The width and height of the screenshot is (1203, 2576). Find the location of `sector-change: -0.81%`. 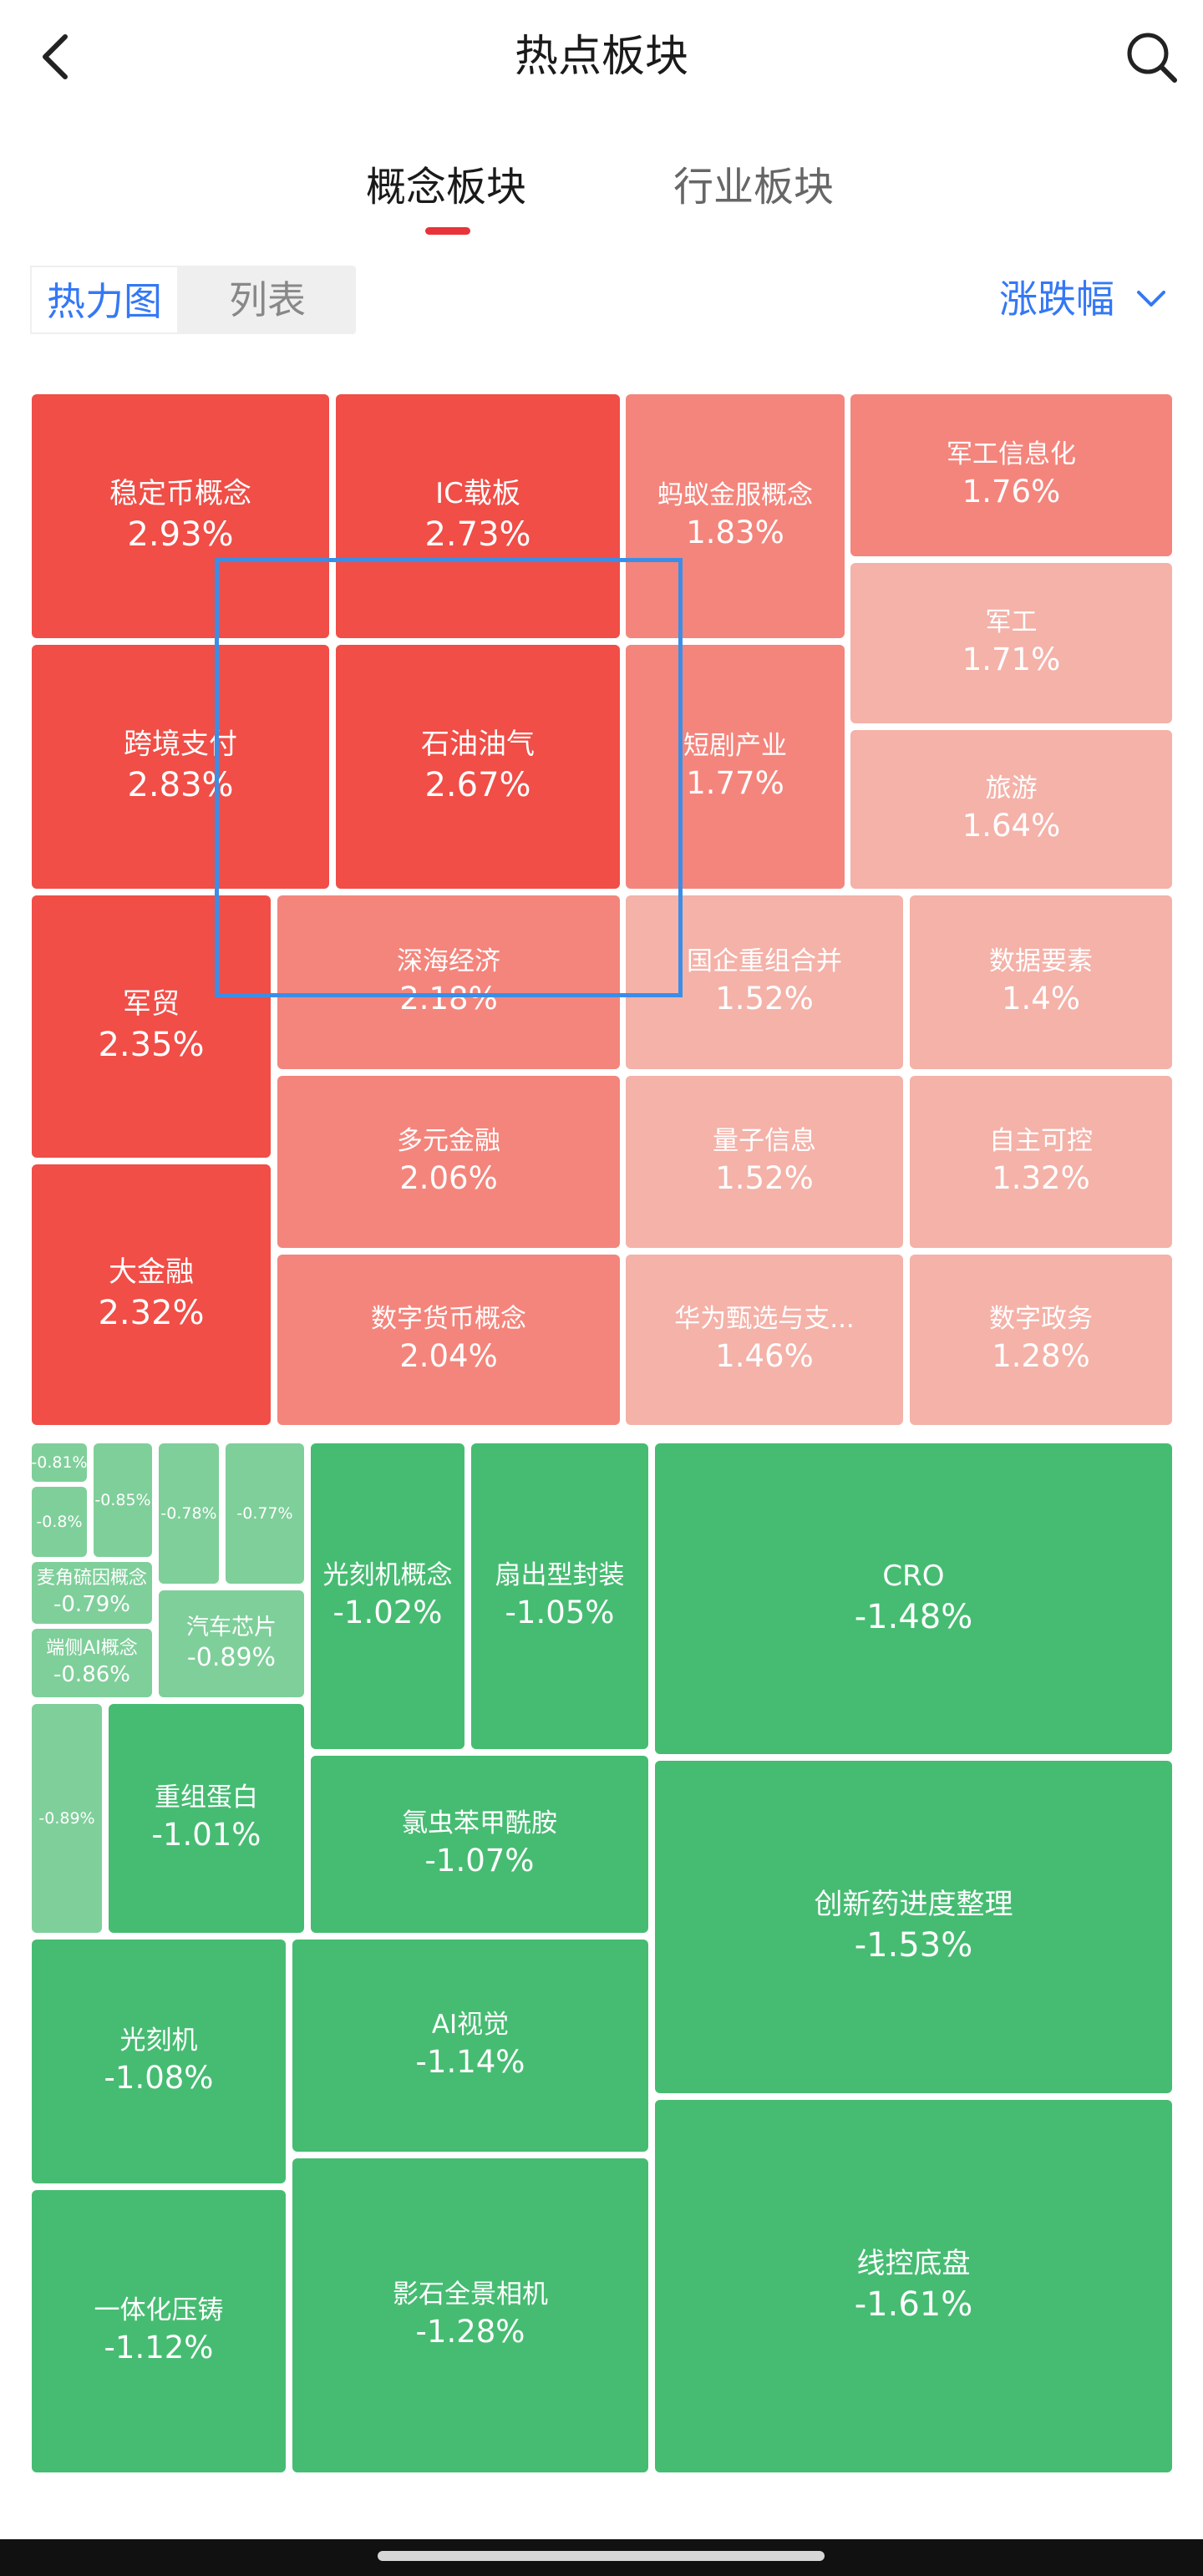

sector-change: -0.81% is located at coordinates (59, 1462).